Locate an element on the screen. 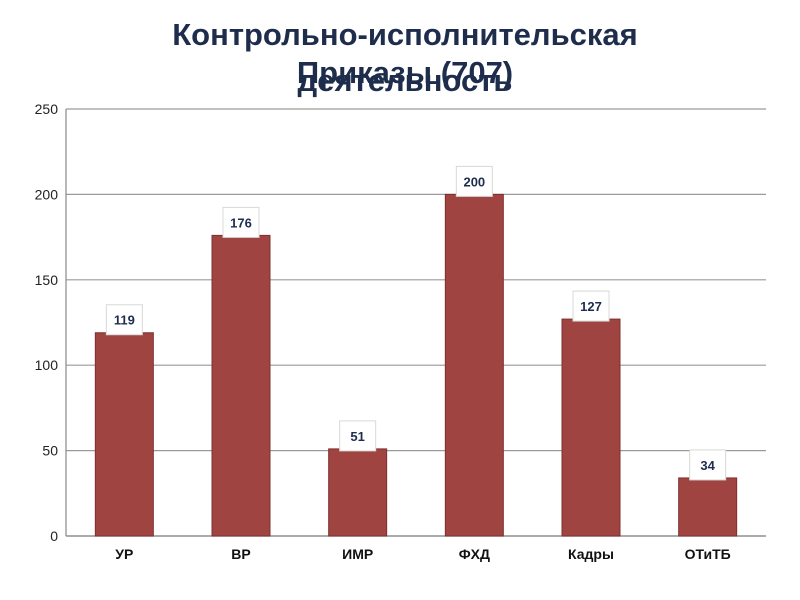 The image size is (800, 600). x-tick-label: ФХД is located at coordinates (474, 554).